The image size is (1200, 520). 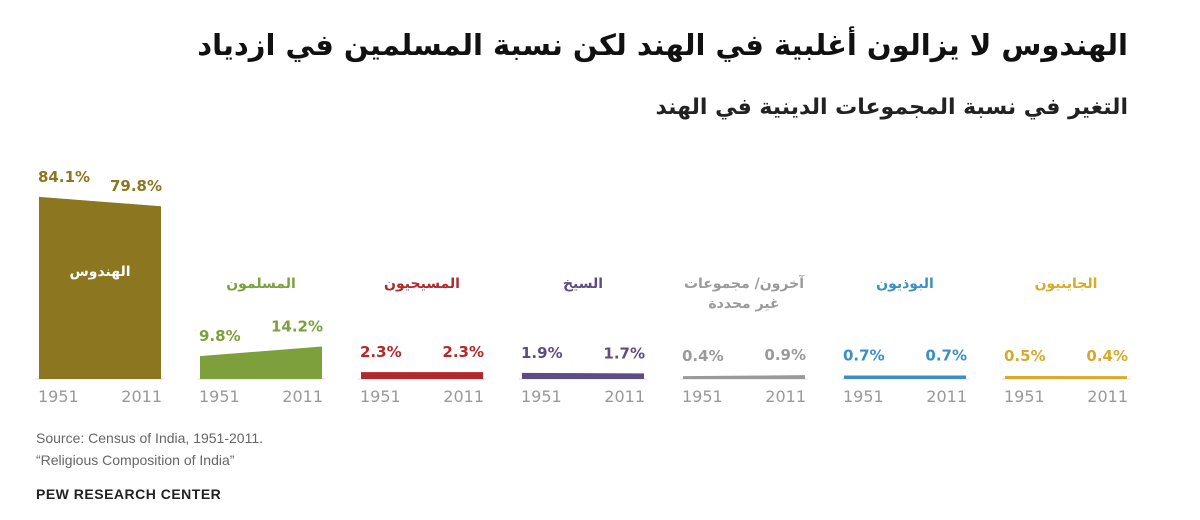 I want to click on value-label: 1.7%, so click(x=624, y=353).